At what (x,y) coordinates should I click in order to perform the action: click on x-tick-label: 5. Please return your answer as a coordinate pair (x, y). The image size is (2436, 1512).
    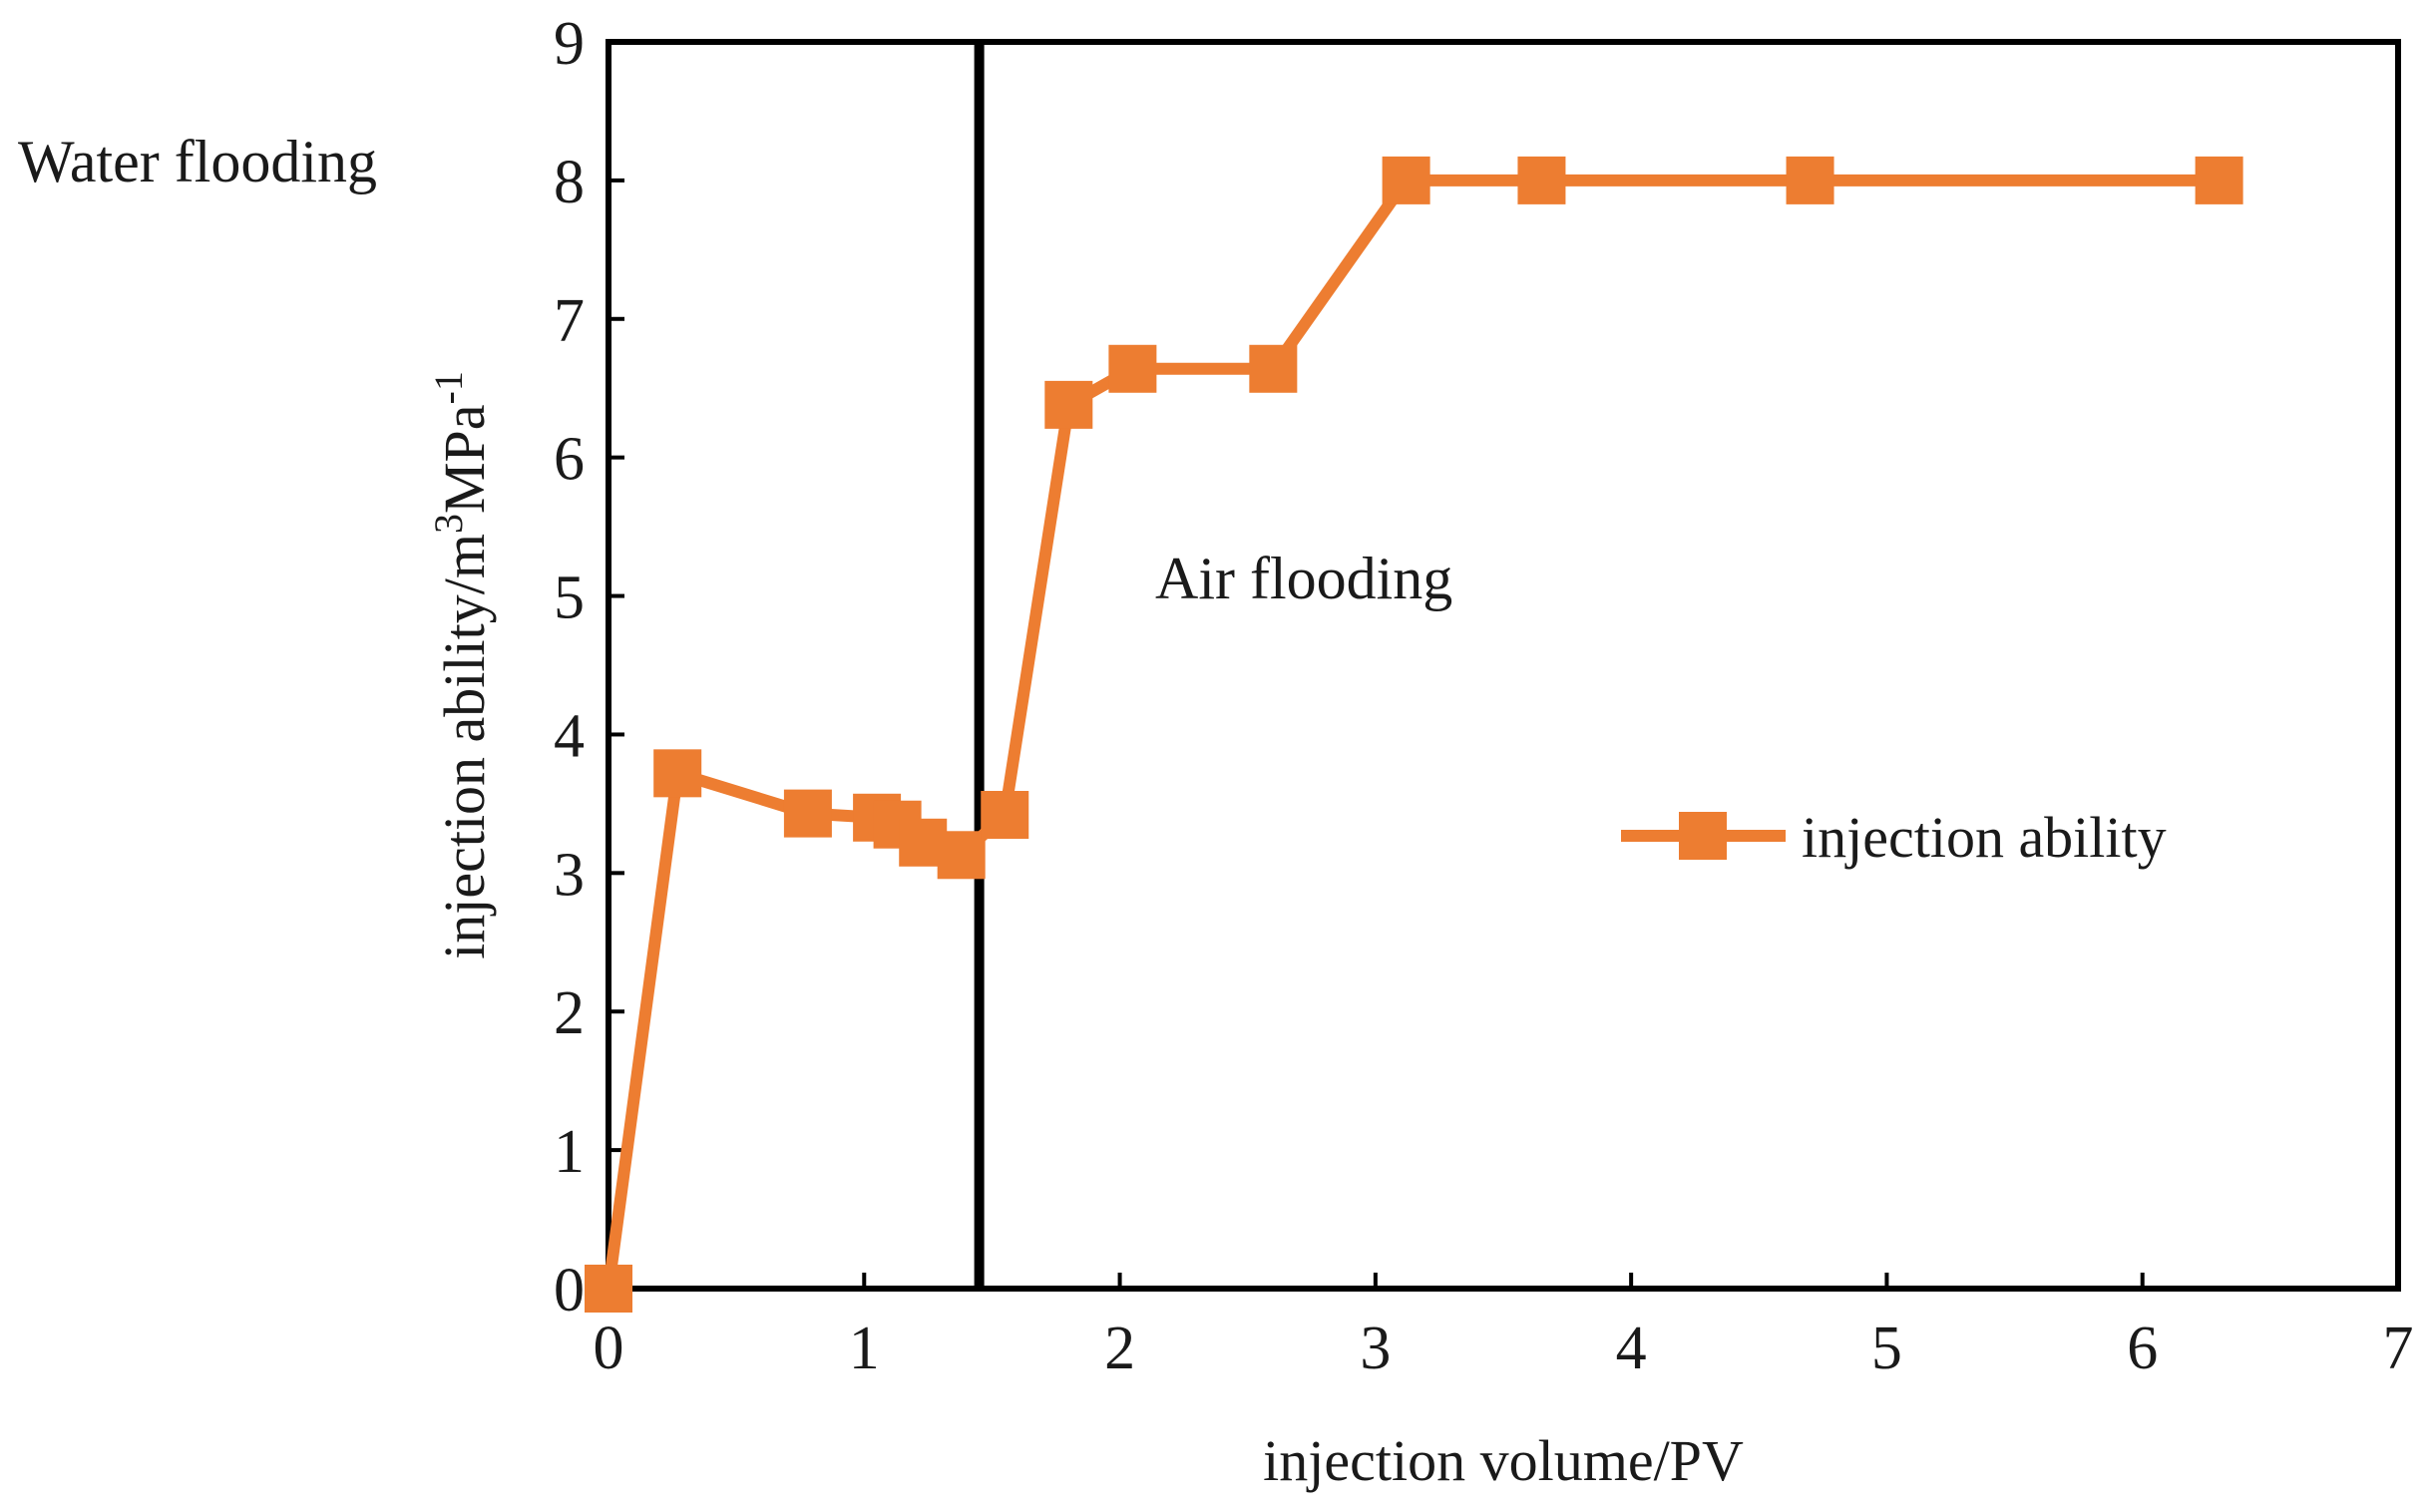
    Looking at the image, I should click on (1887, 1348).